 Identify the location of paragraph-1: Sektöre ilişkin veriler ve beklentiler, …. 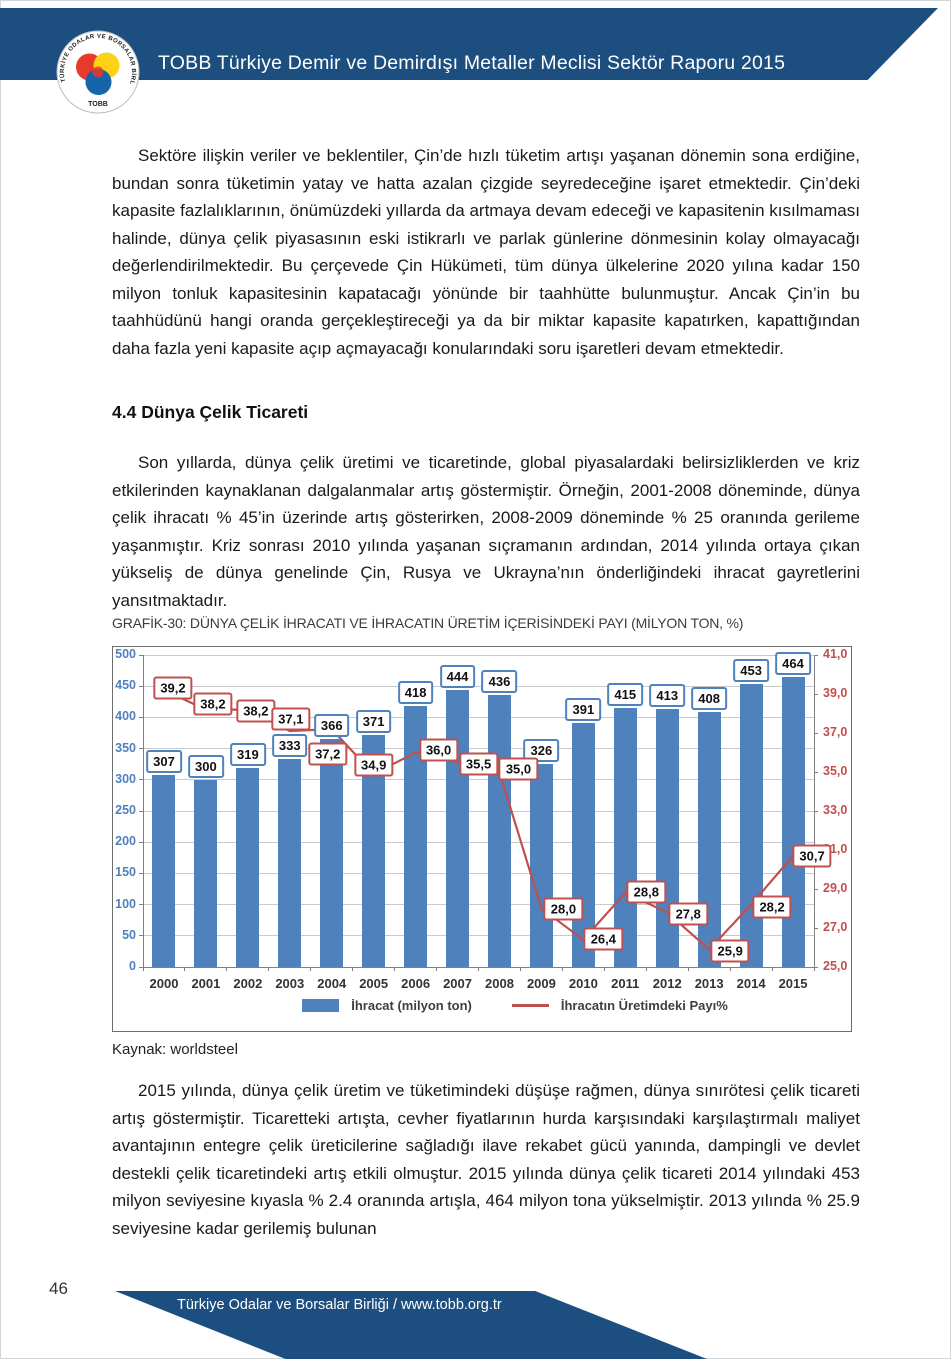
(486, 252).